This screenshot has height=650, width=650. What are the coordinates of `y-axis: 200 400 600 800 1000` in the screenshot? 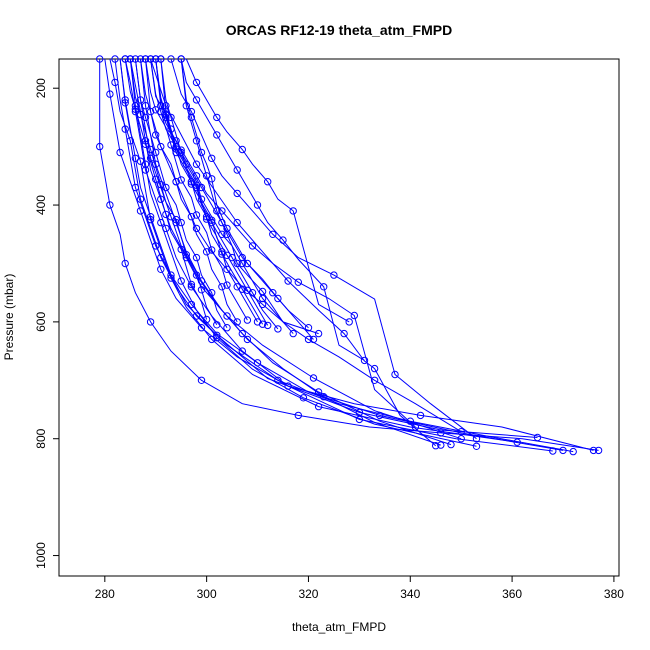 It's located at (46, 323).